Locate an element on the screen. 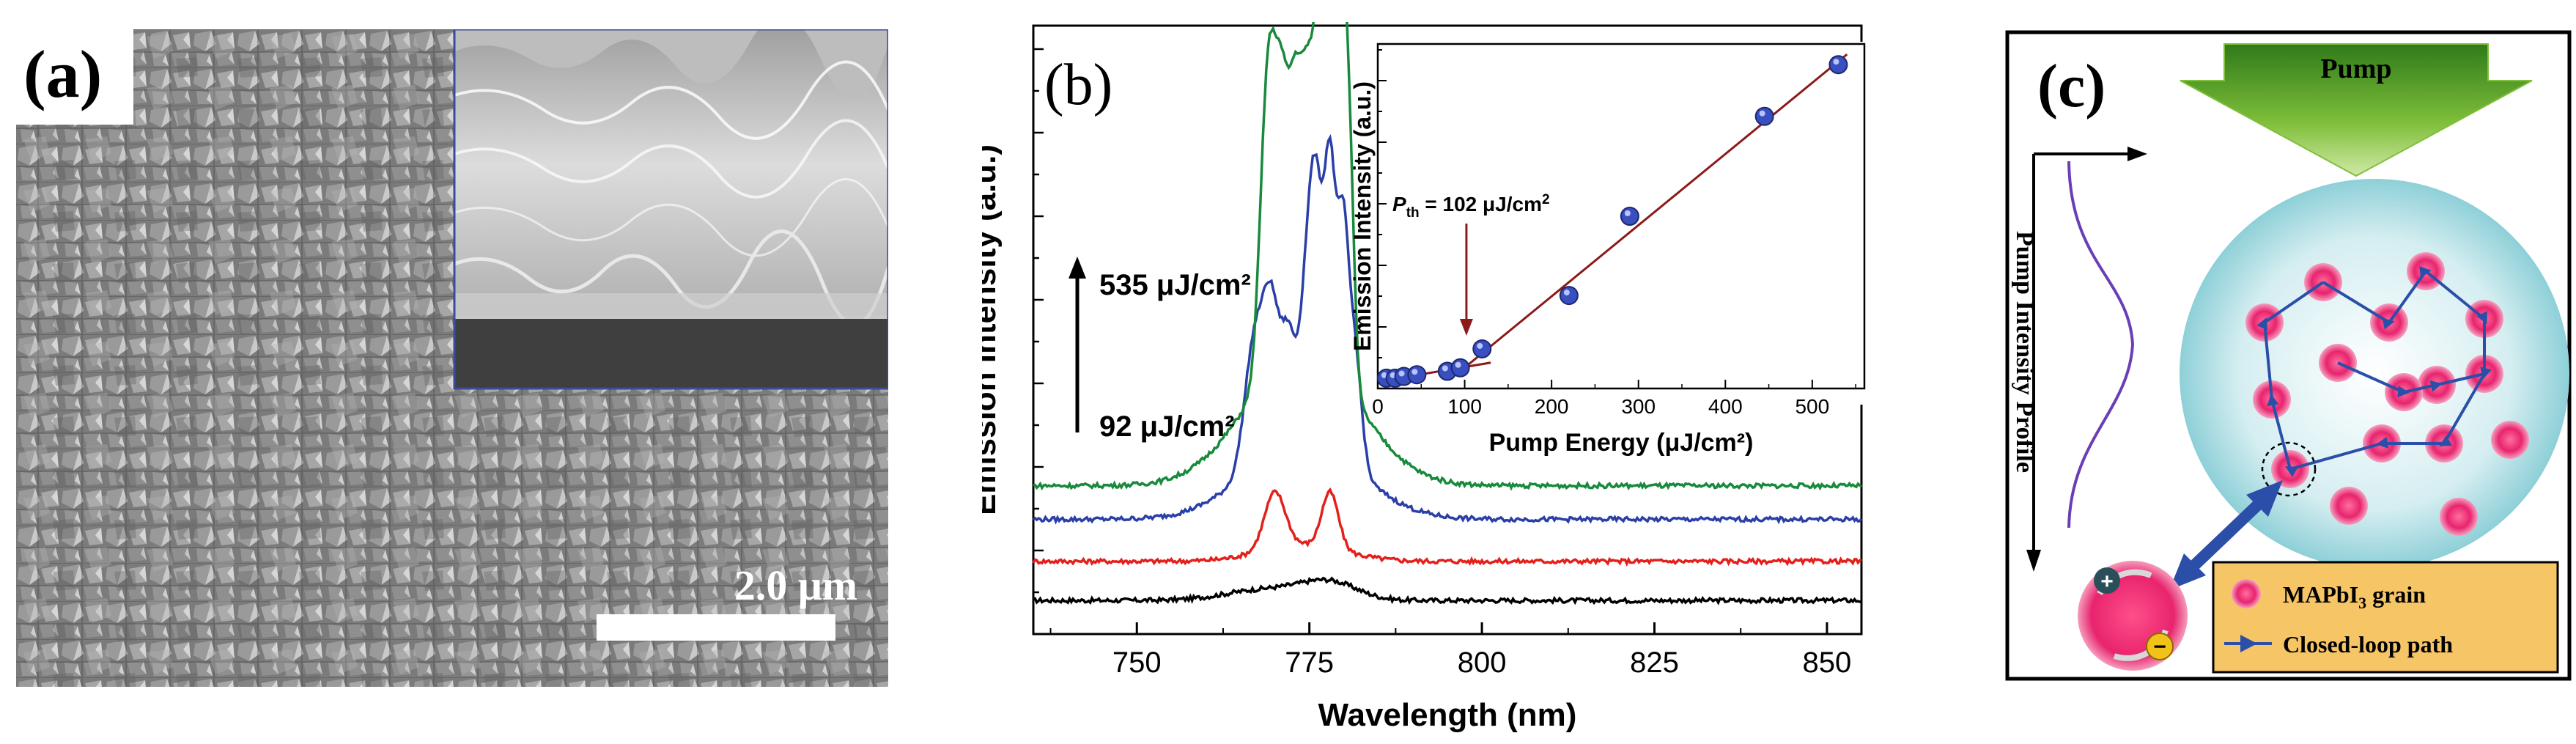 The image size is (2576, 744). legend: MAPbI3 grain Closed-loop path is located at coordinates (2385, 617).